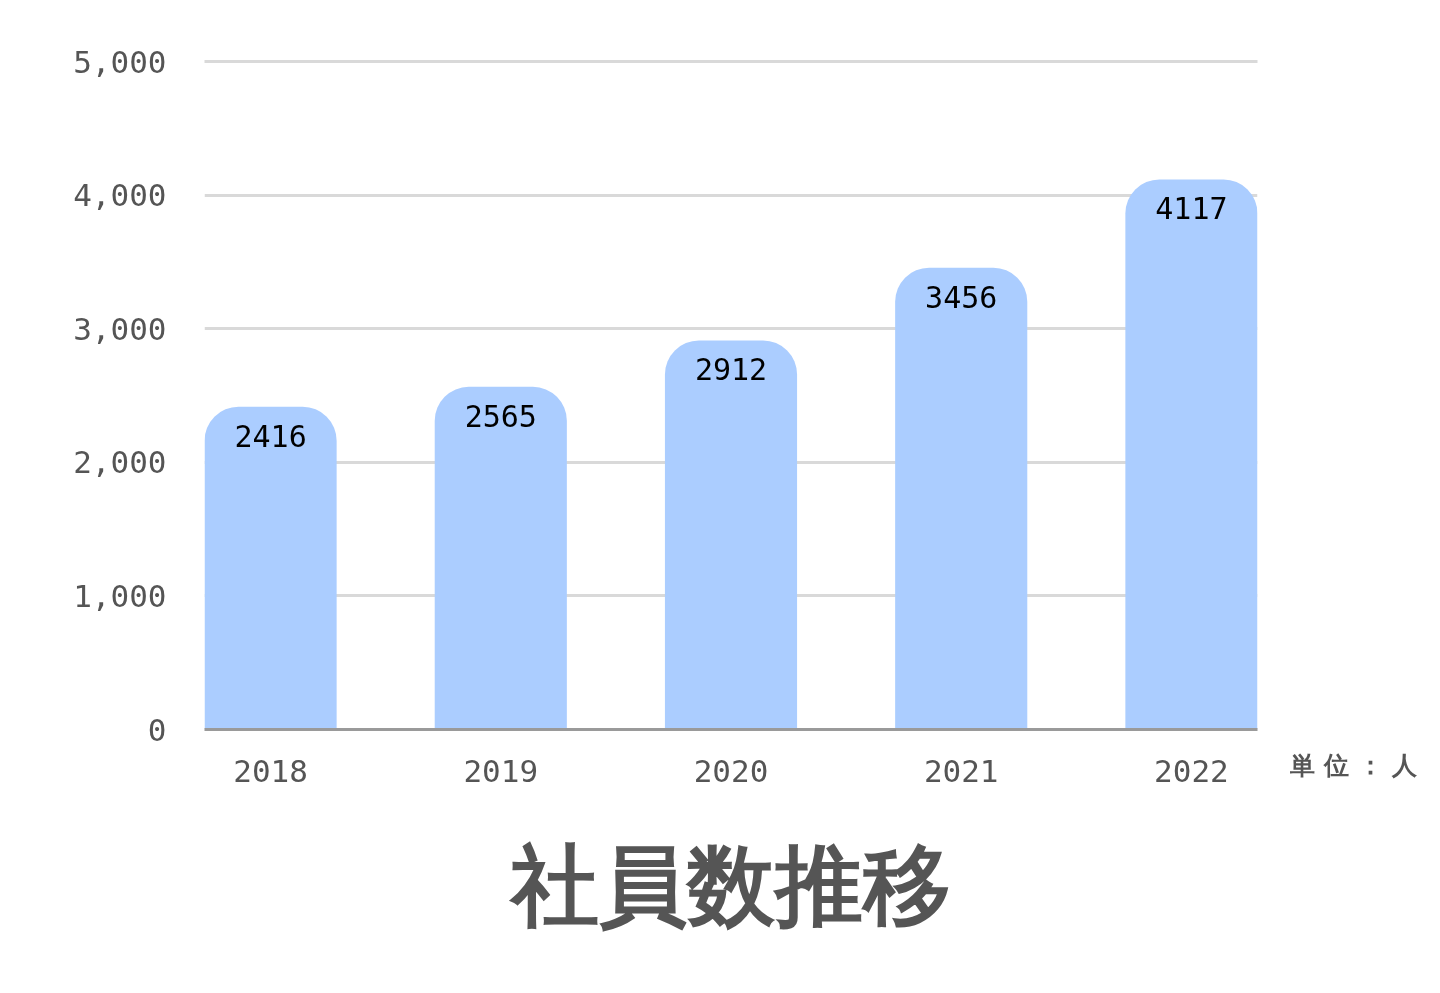 The image size is (1440, 993). What do you see at coordinates (120, 328) in the screenshot?
I see `y-tick-label: 3,000` at bounding box center [120, 328].